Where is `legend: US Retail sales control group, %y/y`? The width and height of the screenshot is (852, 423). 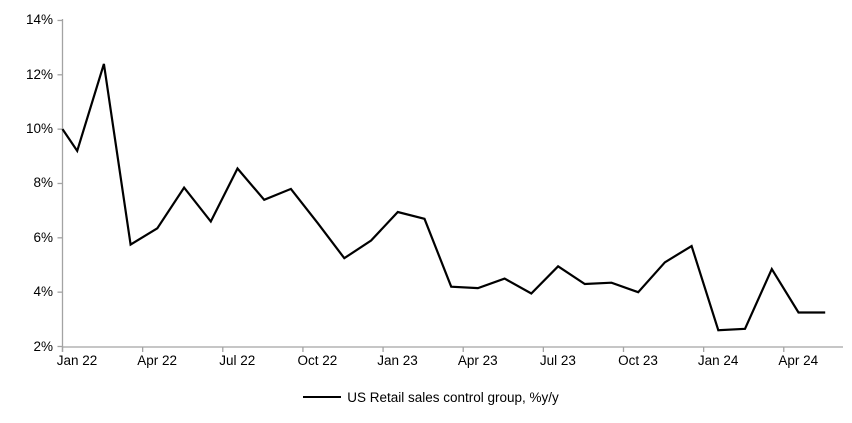
legend: US Retail sales control group, %y/y is located at coordinates (426, 397).